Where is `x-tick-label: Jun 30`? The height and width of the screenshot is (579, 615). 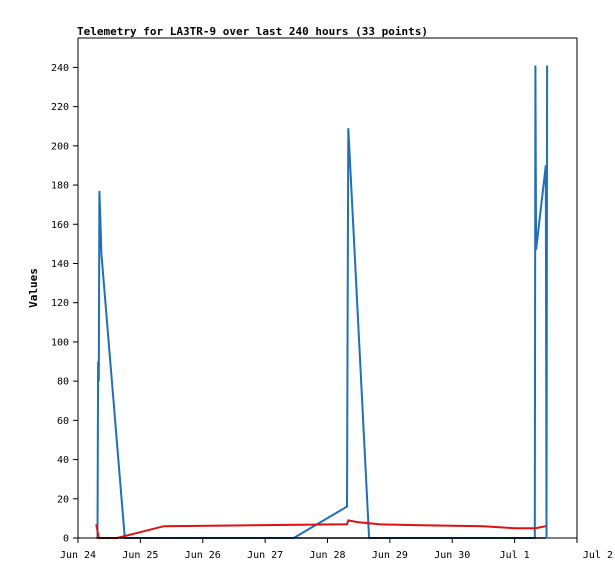 x-tick-label: Jun 30 is located at coordinates (452, 555).